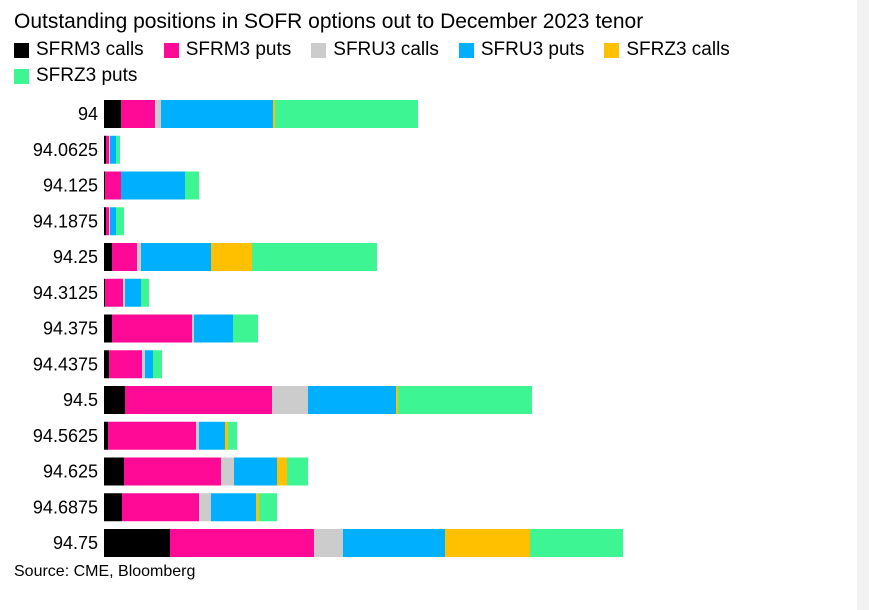  Describe the element at coordinates (863, 305) in the screenshot. I see `page-edge` at that location.